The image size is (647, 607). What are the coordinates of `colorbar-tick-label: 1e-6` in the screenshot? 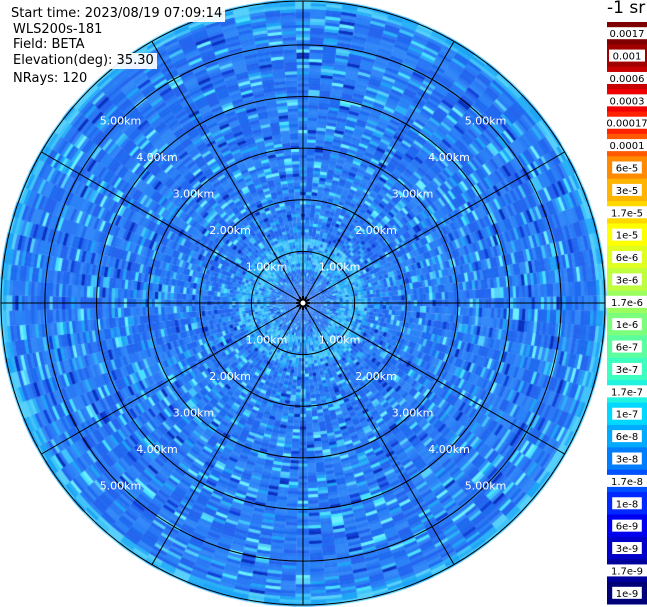 It's located at (627, 325).